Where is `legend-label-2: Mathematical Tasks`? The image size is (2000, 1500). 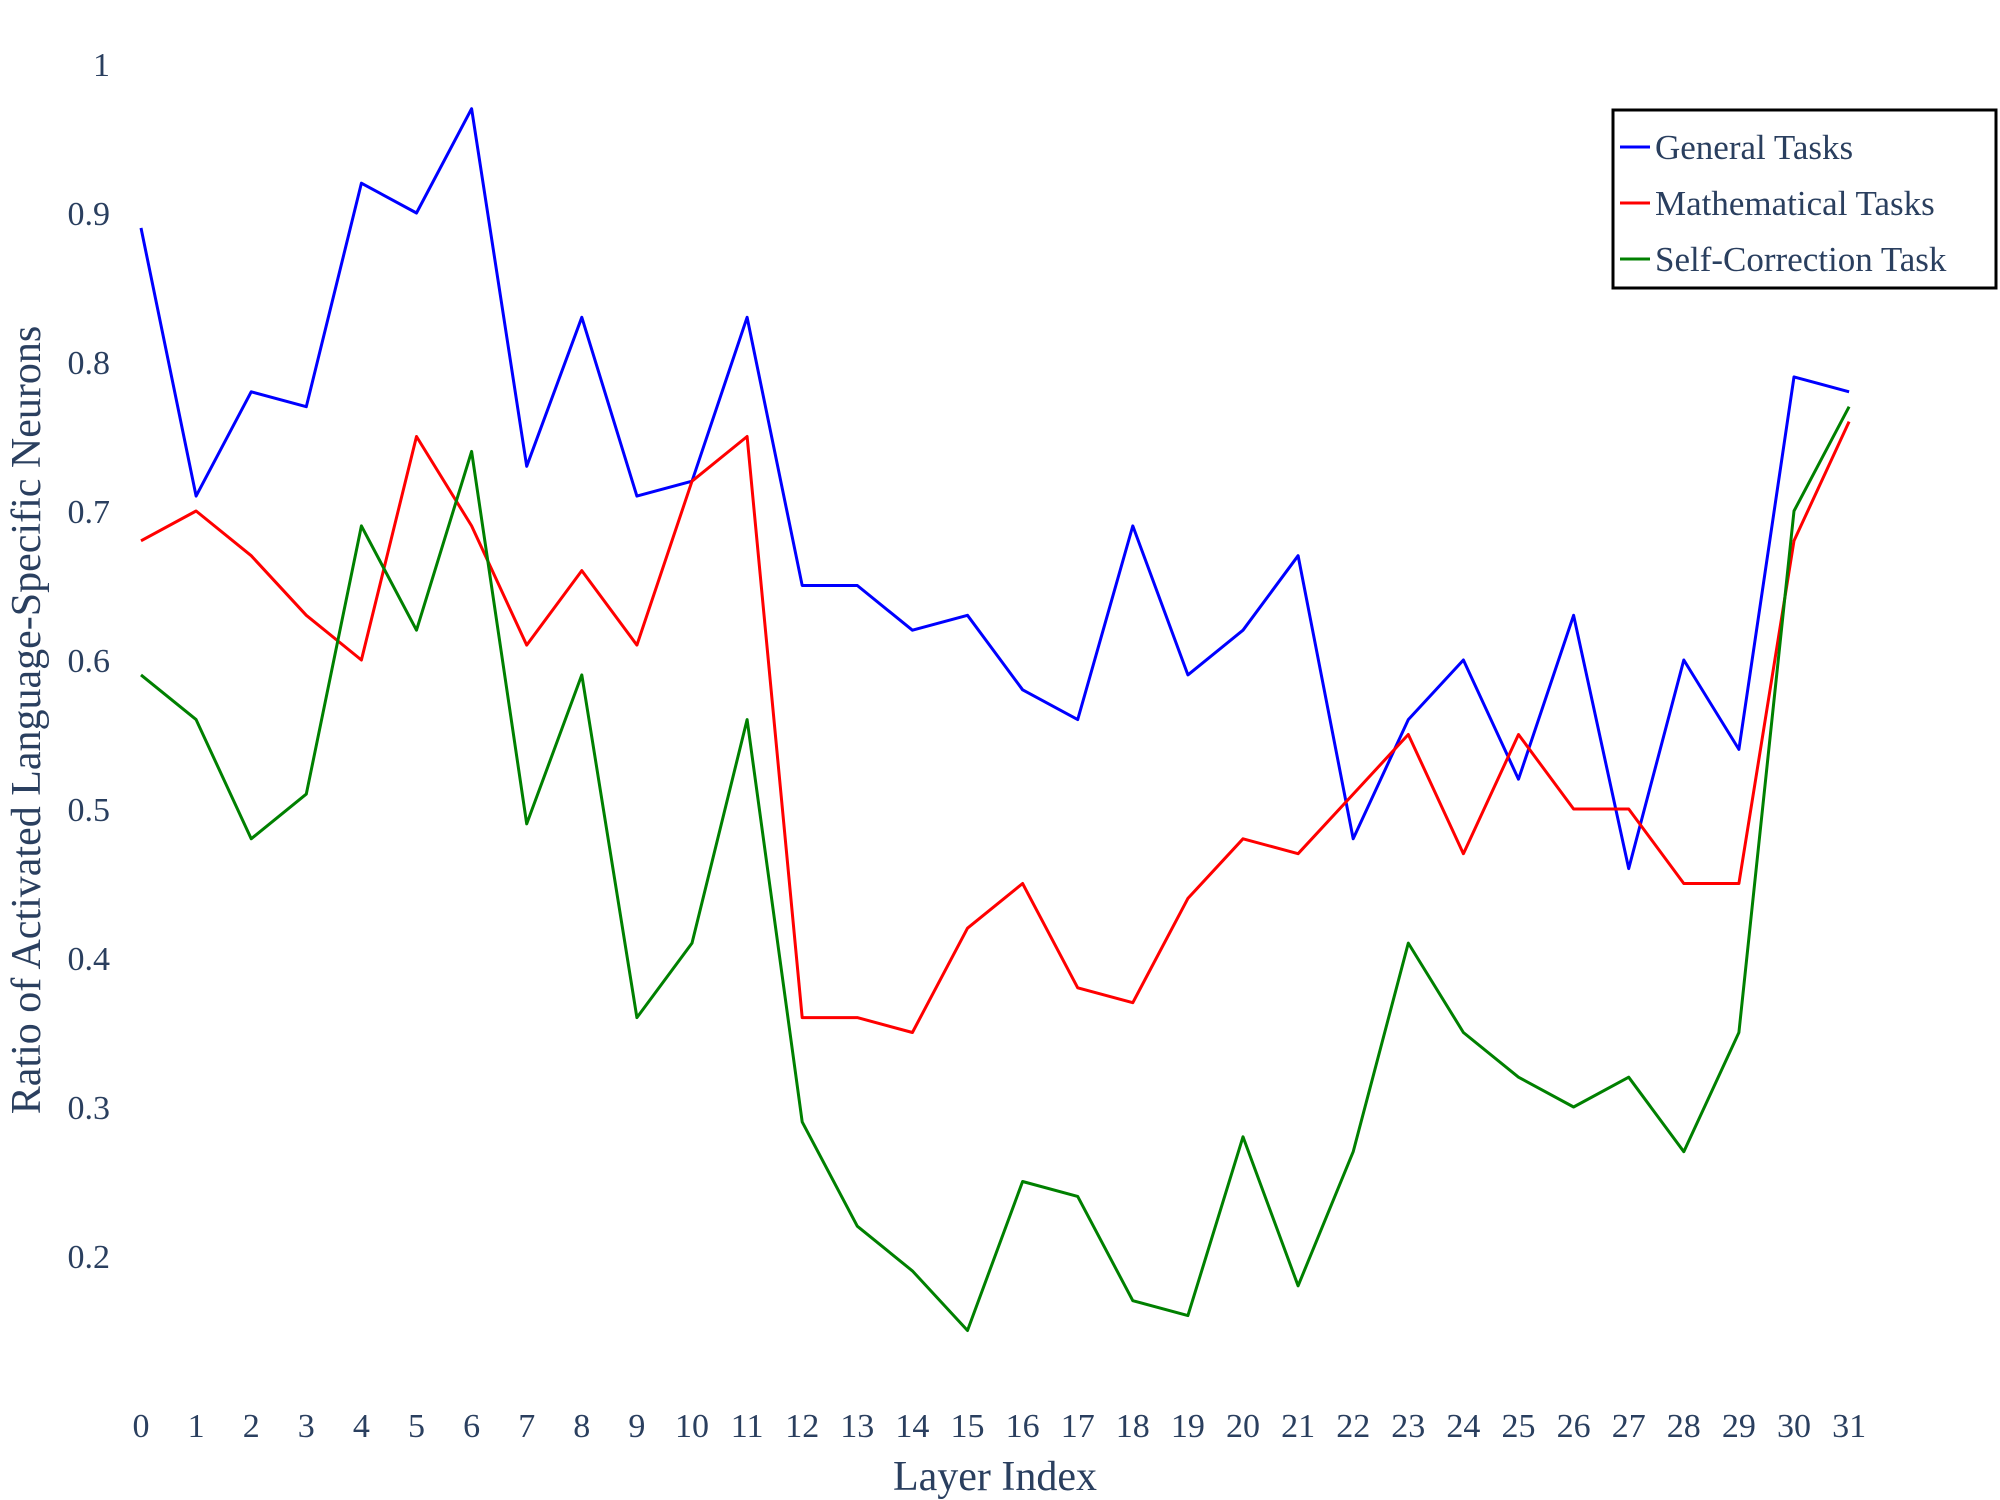 legend-label-2: Mathematical Tasks is located at coordinates (1795, 203).